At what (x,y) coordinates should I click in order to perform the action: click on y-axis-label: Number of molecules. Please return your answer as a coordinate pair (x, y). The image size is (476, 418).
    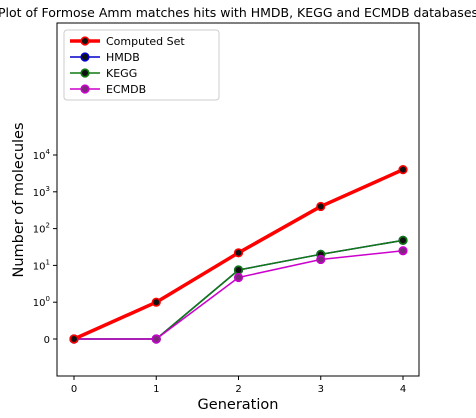
    Looking at the image, I should click on (19, 199).